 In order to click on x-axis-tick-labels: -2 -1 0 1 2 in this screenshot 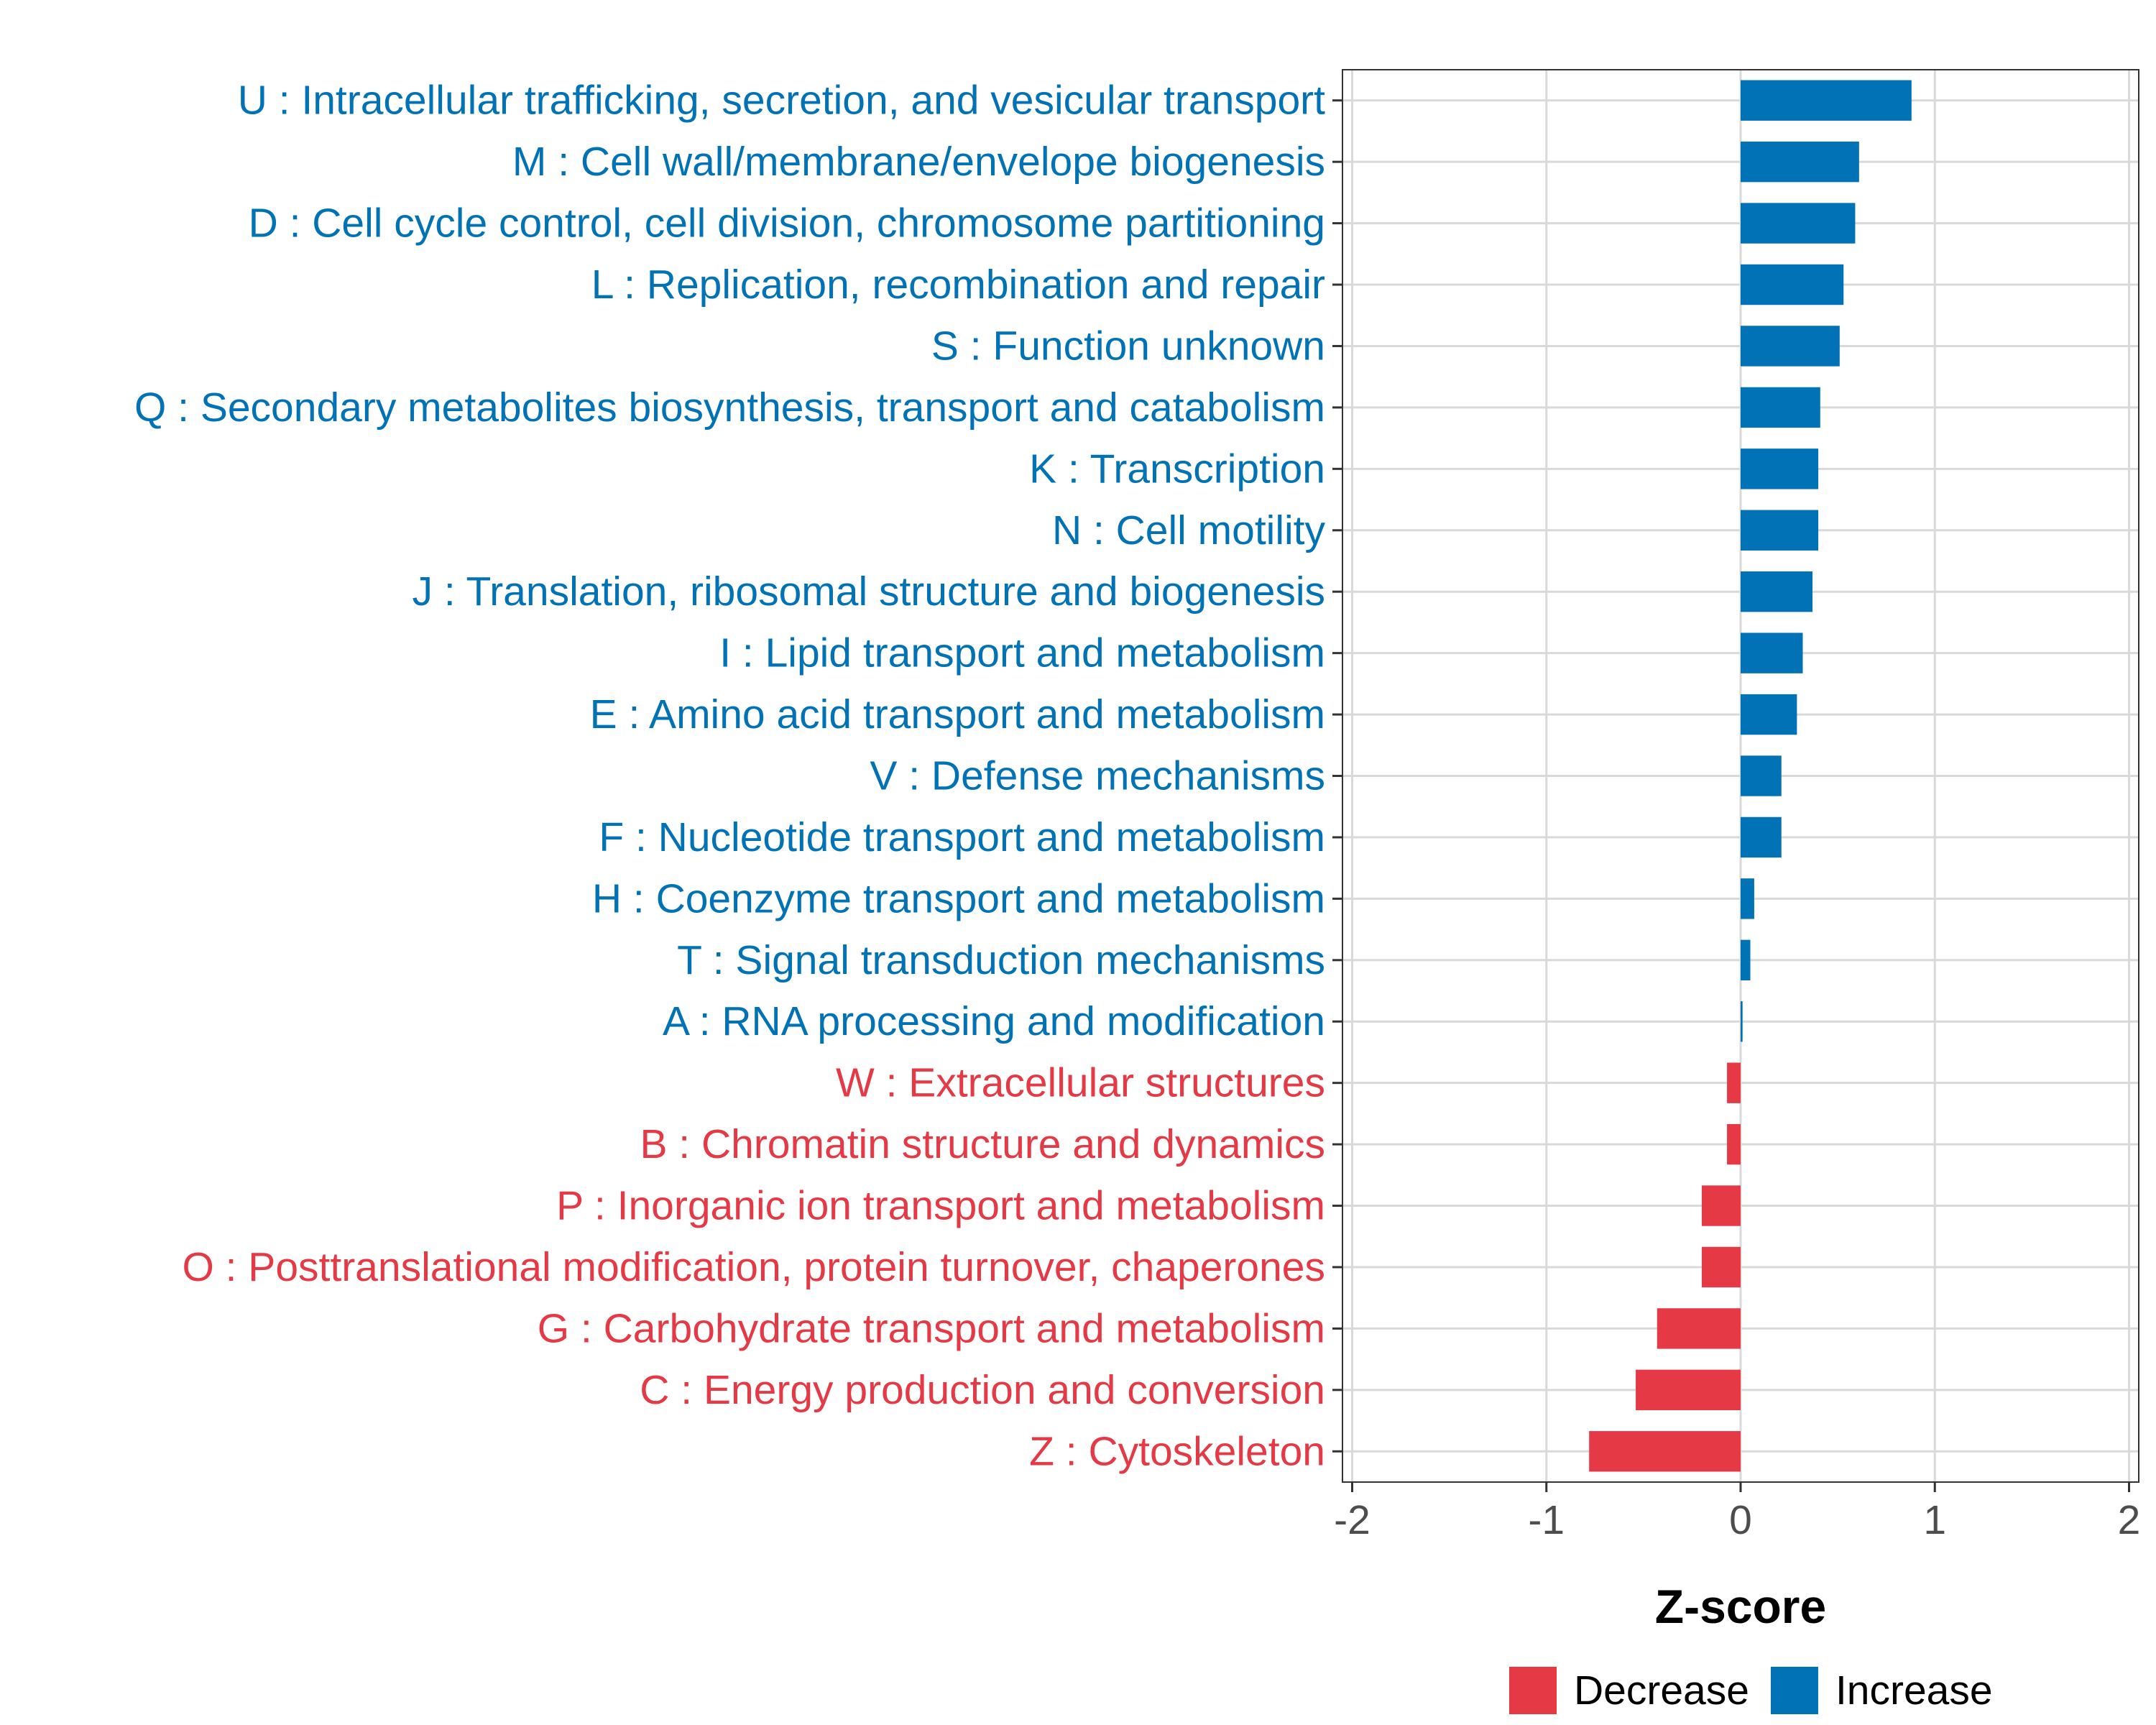, I will do `click(1737, 1520)`.